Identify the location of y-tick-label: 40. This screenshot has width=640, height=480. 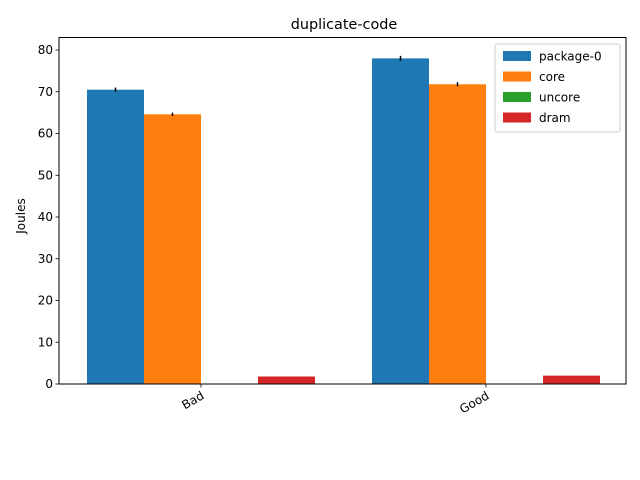
(45, 217).